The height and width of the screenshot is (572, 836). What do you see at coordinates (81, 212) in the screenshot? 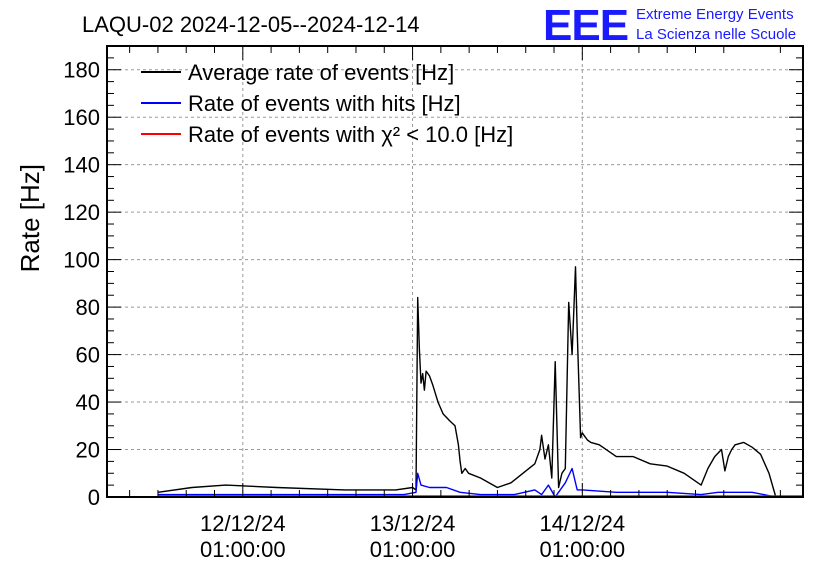
I see `y-tick-label: 120` at bounding box center [81, 212].